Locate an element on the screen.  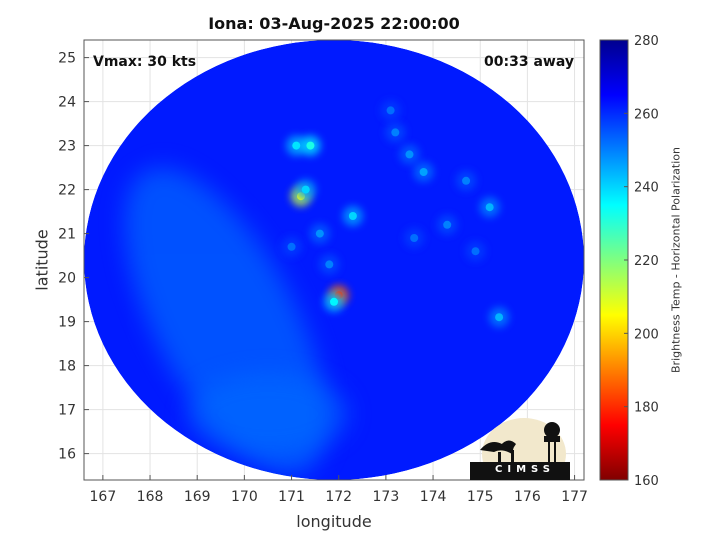
x-tick-label: 176 is located at coordinates (527, 497).